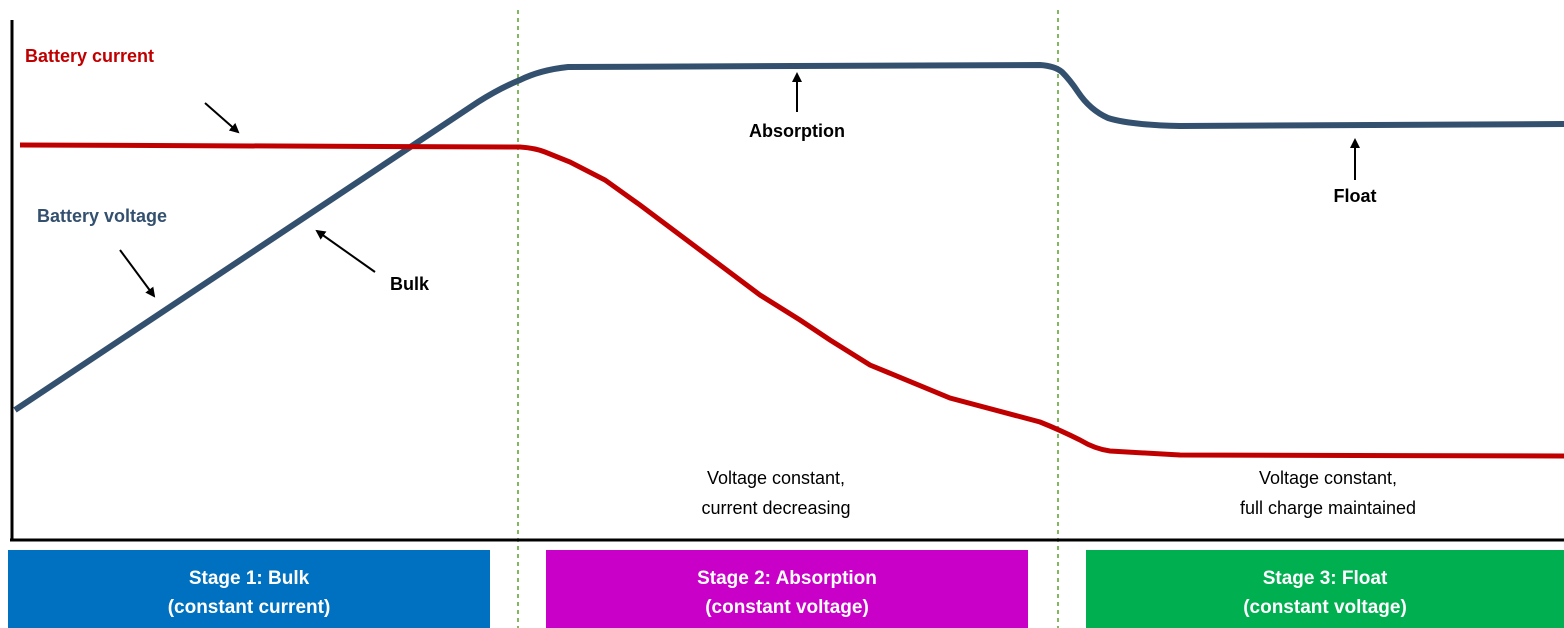  I want to click on series-label: Battery voltage, so click(102, 216).